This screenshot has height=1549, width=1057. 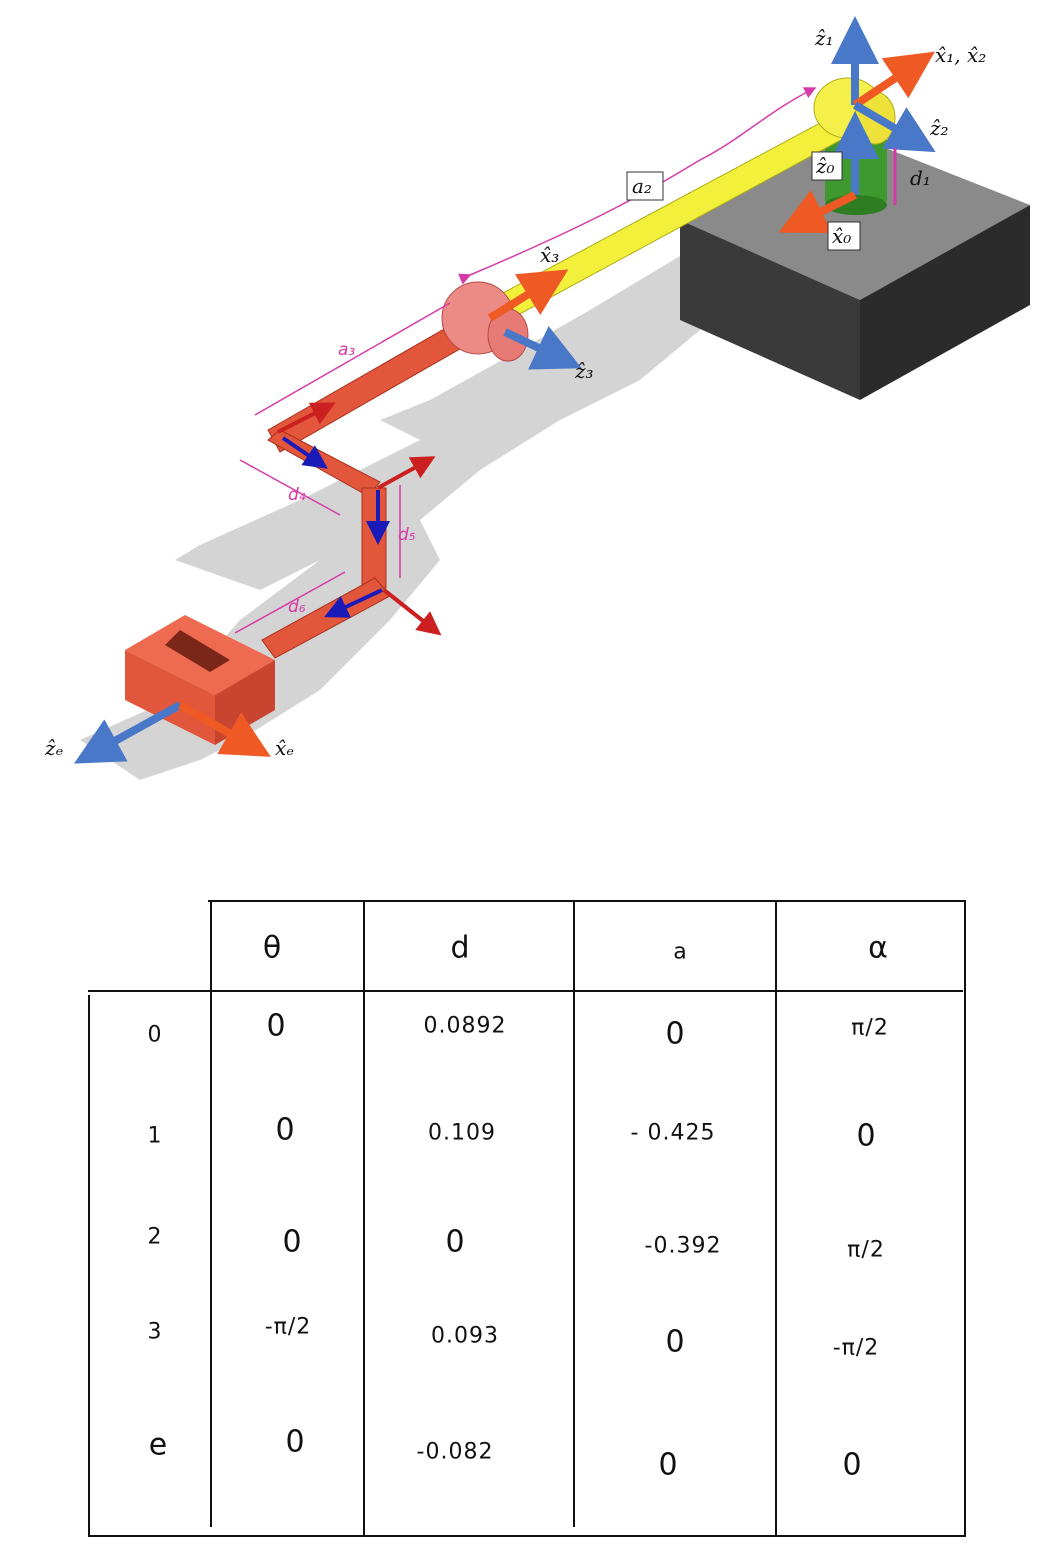 What do you see at coordinates (939, 128) in the screenshot?
I see `label-z2: ẑ₂` at bounding box center [939, 128].